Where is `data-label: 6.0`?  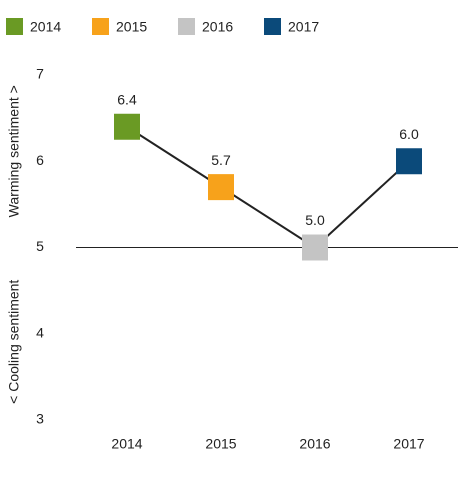 data-label: 6.0 is located at coordinates (409, 134).